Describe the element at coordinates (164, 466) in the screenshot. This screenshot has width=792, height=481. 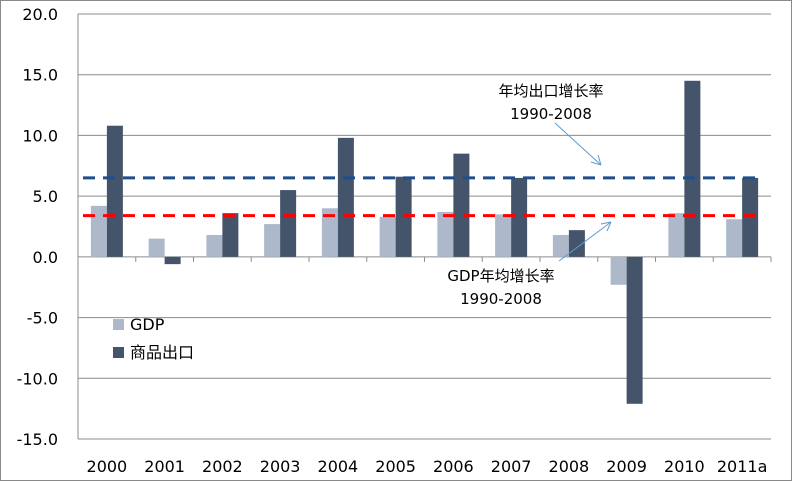
I see `x-tick-label: 2001` at that location.